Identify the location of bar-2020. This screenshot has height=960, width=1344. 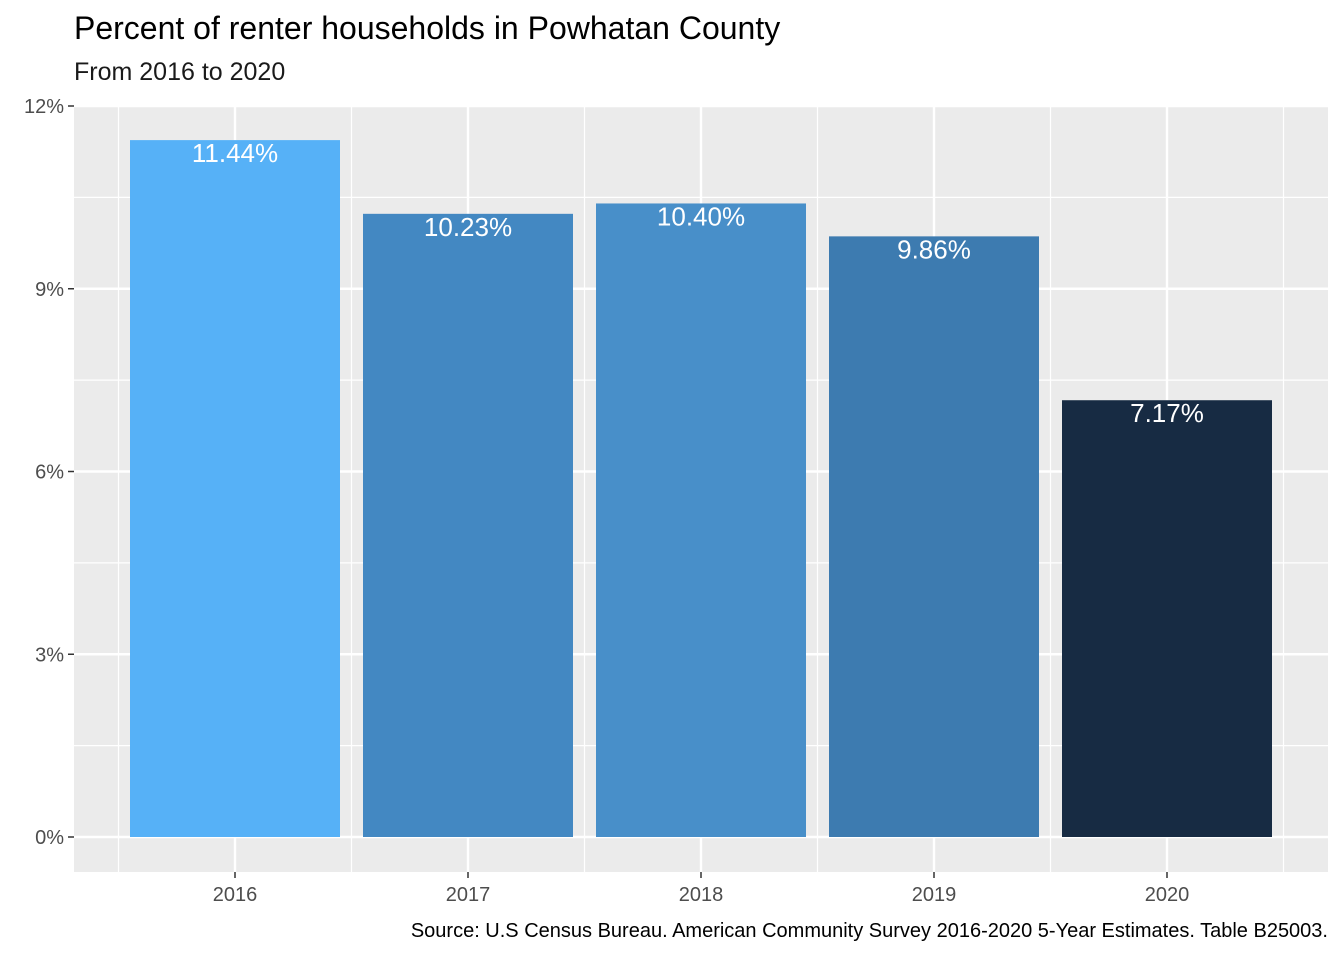
(1167, 618).